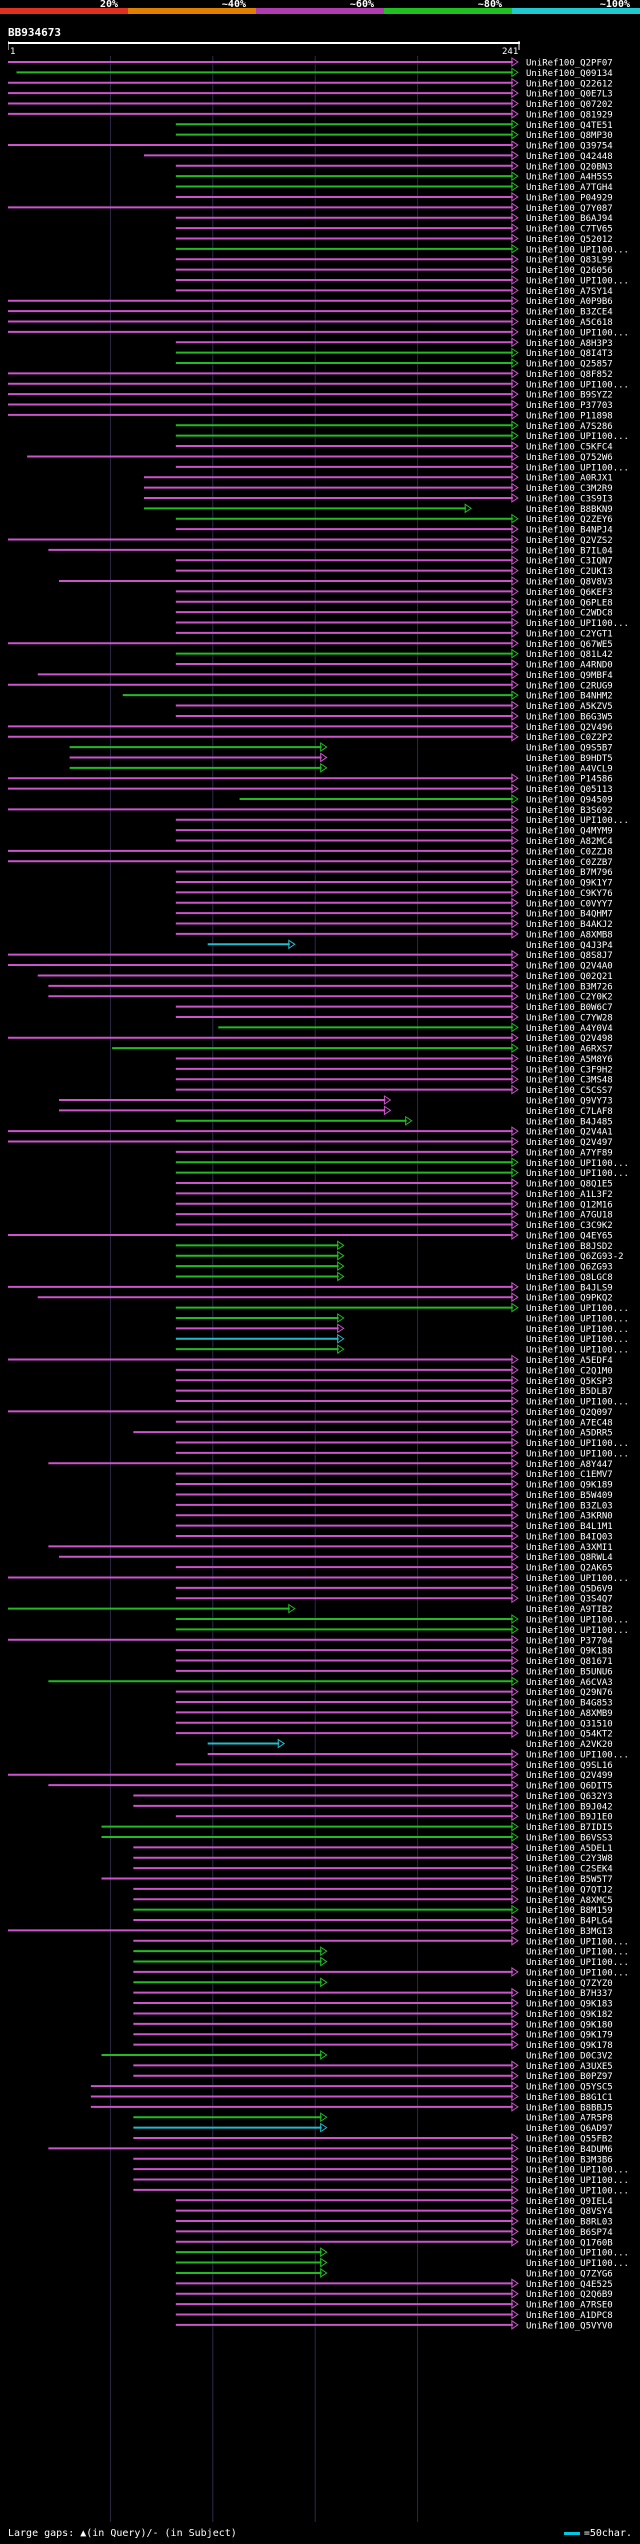 The image size is (640, 2544). I want to click on hit-row: UniRef100_Q2V4A0, so click(310, 966).